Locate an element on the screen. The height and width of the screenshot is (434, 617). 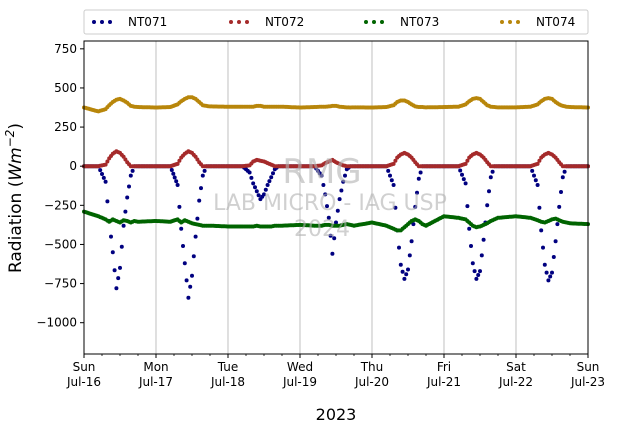
legend-label: NT072 is located at coordinates (284, 22).